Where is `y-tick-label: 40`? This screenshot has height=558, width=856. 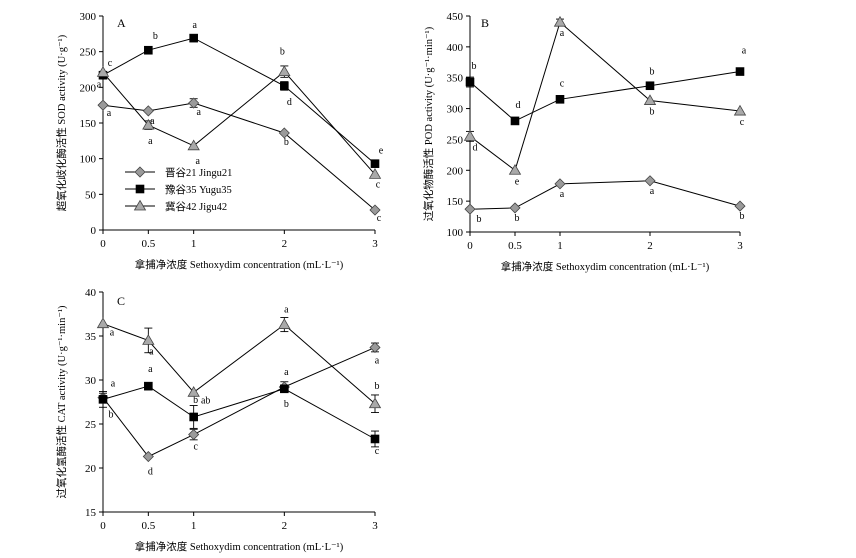
y-tick-label: 40 is located at coordinates (91, 293).